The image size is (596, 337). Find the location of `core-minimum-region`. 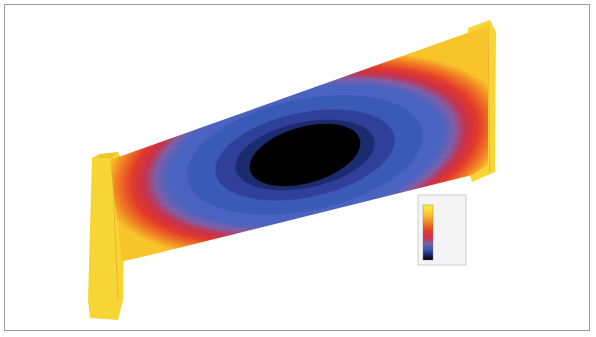

core-minimum-region is located at coordinates (305, 155).